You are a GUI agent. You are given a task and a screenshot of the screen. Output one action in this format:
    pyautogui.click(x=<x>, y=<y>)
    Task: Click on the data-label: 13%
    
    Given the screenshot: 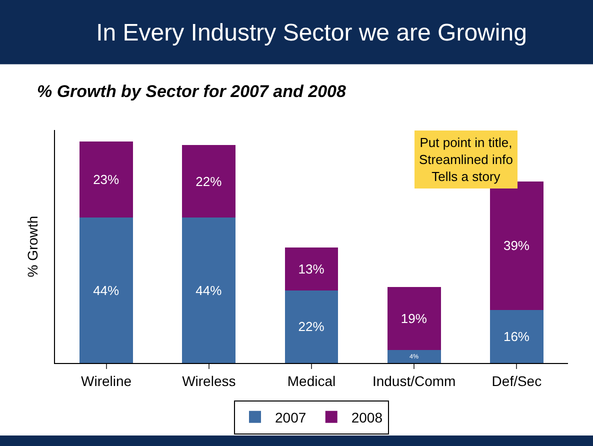 What is the action you would take?
    pyautogui.click(x=311, y=268)
    